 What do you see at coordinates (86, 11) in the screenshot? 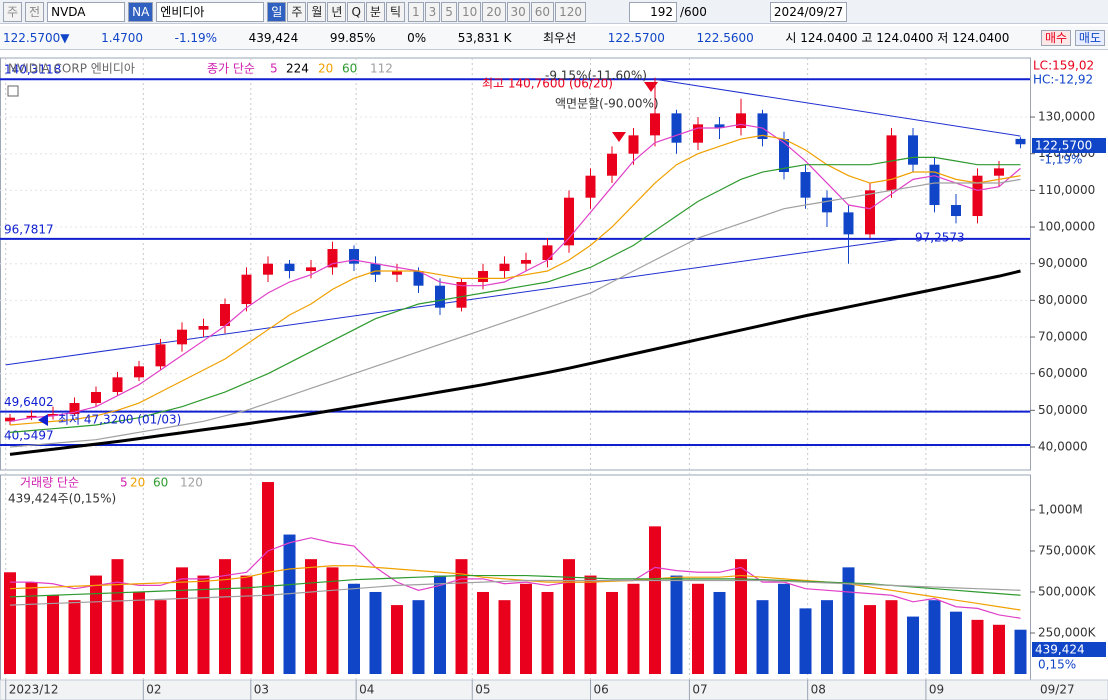
I see `ticker-input: NVDA` at bounding box center [86, 11].